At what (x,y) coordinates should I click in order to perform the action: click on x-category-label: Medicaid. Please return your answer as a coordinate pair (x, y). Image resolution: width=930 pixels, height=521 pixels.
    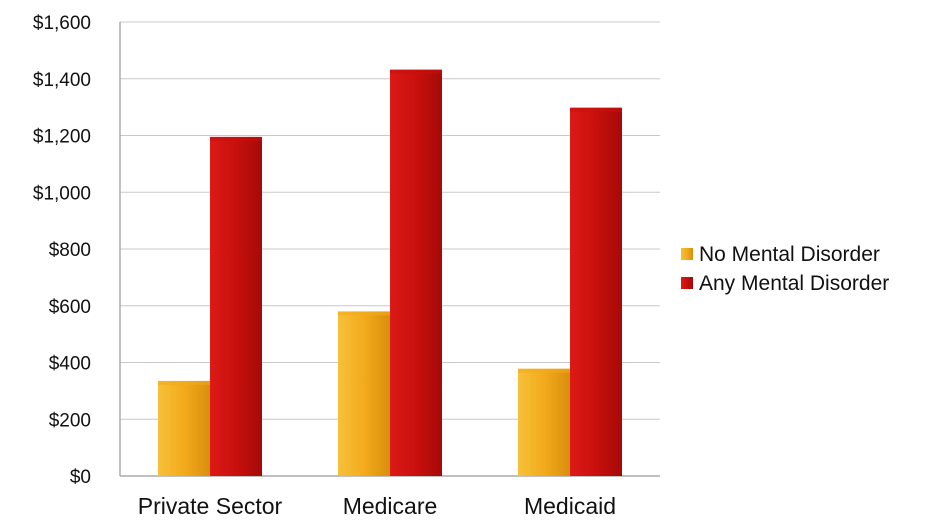
    Looking at the image, I should click on (570, 506).